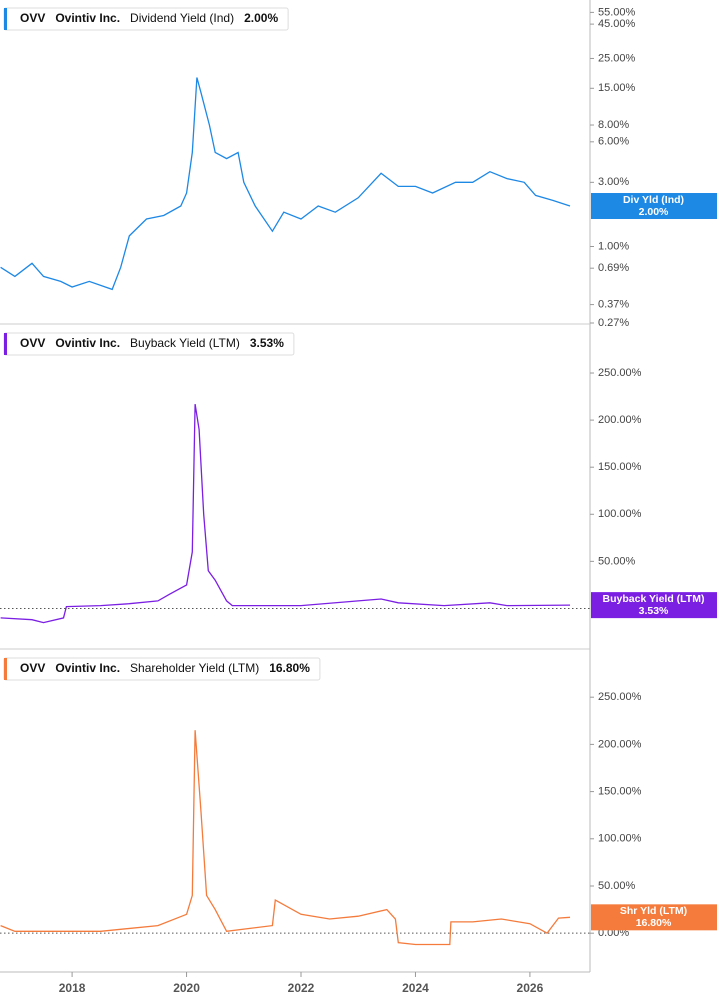  Describe the element at coordinates (415, 988) in the screenshot. I see `x-tick-label: 2024` at that location.